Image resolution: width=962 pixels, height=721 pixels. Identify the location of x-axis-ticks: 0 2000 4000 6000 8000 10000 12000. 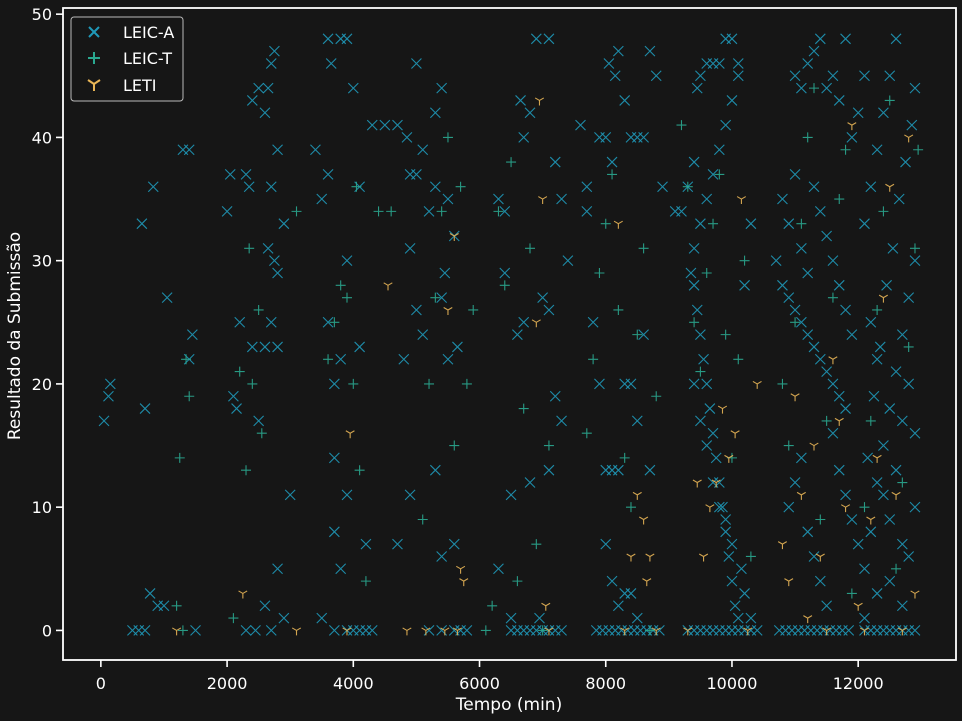
(490, 676).